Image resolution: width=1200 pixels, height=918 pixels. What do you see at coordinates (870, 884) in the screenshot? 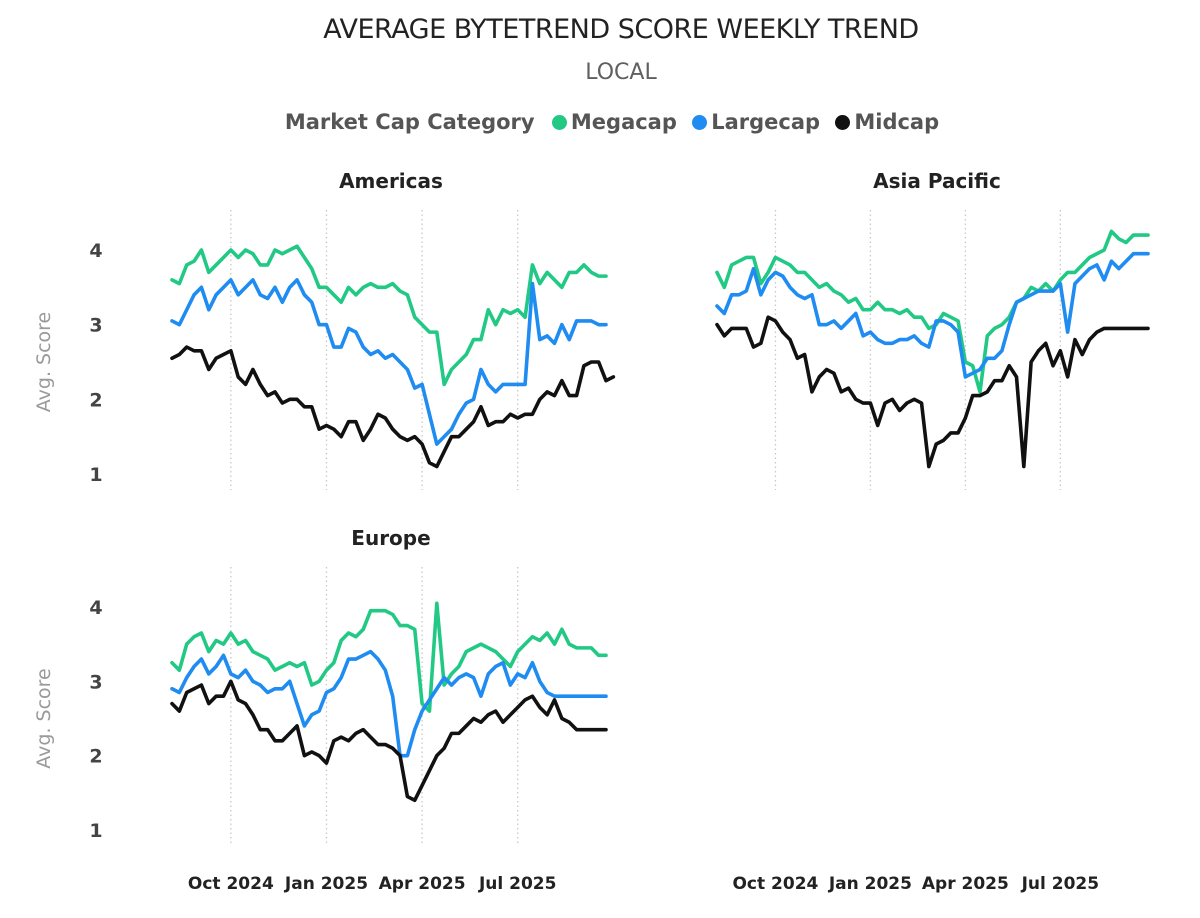
I see `xtick-asia-pacific-1: Jan 2025` at bounding box center [870, 884].